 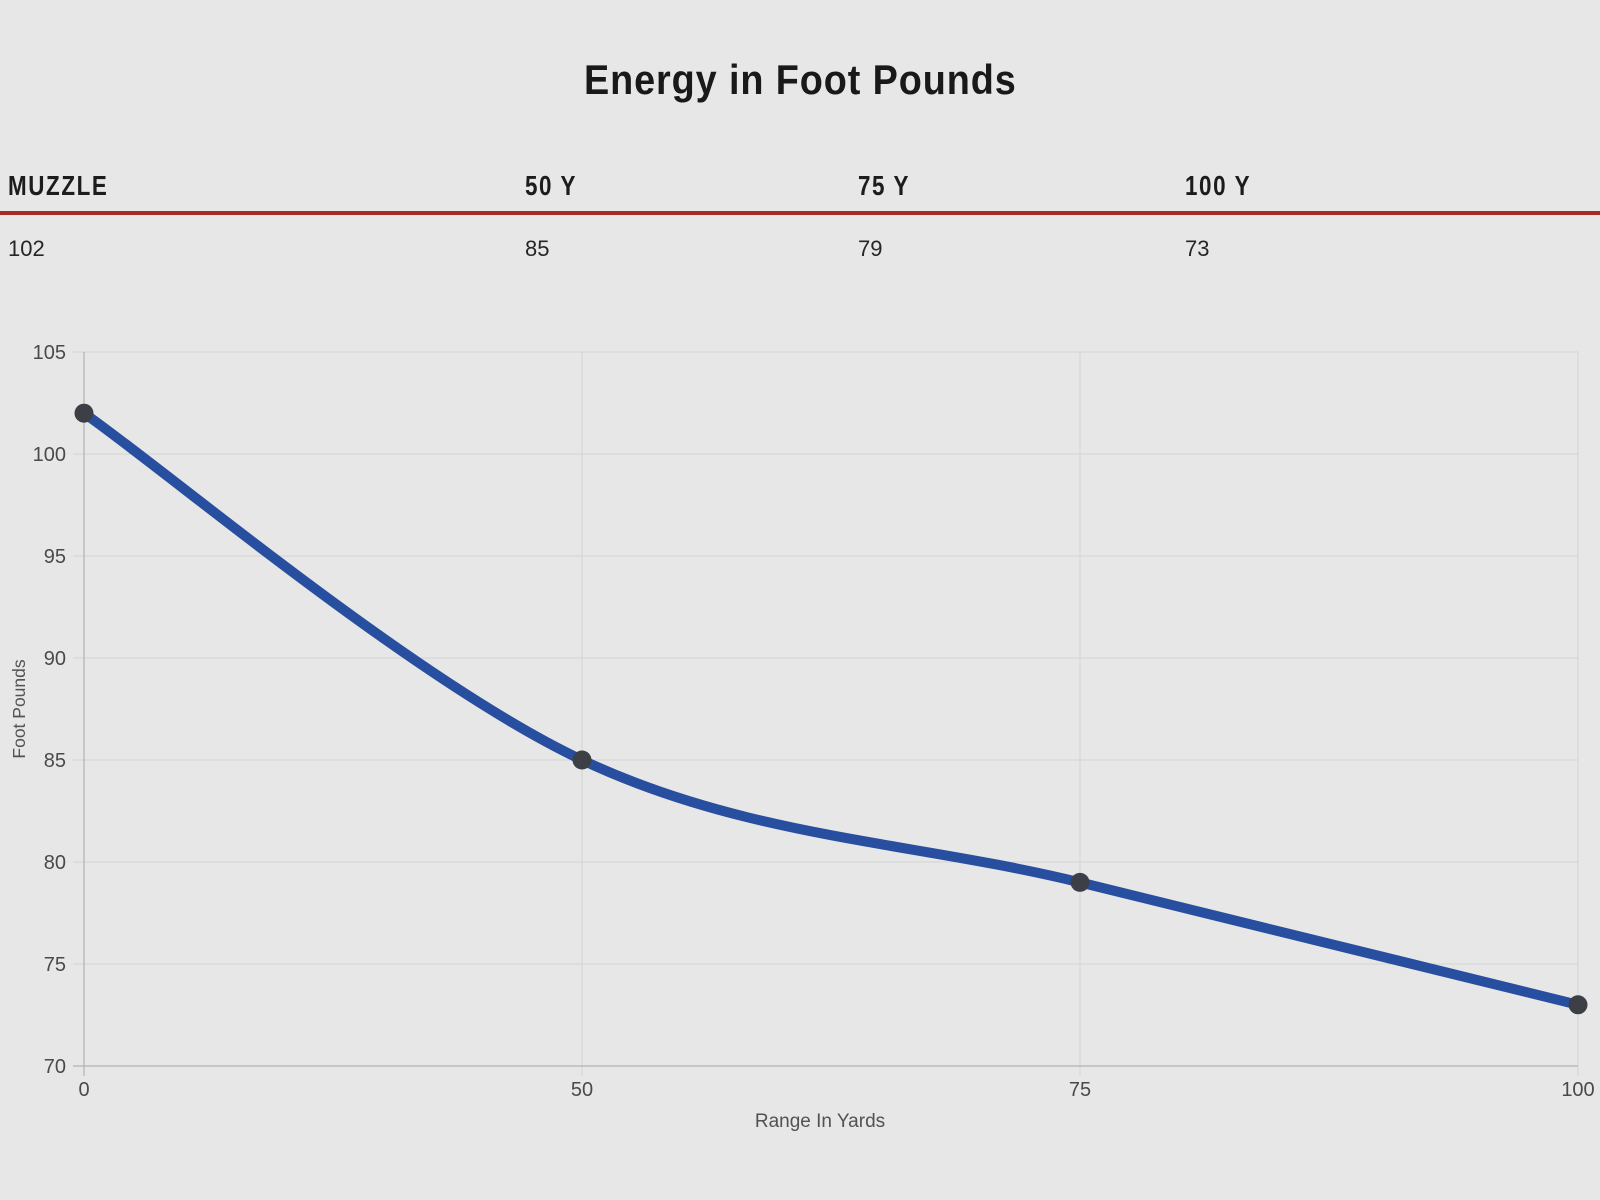 I want to click on table-header-75y: 75 Y, so click(x=884, y=185).